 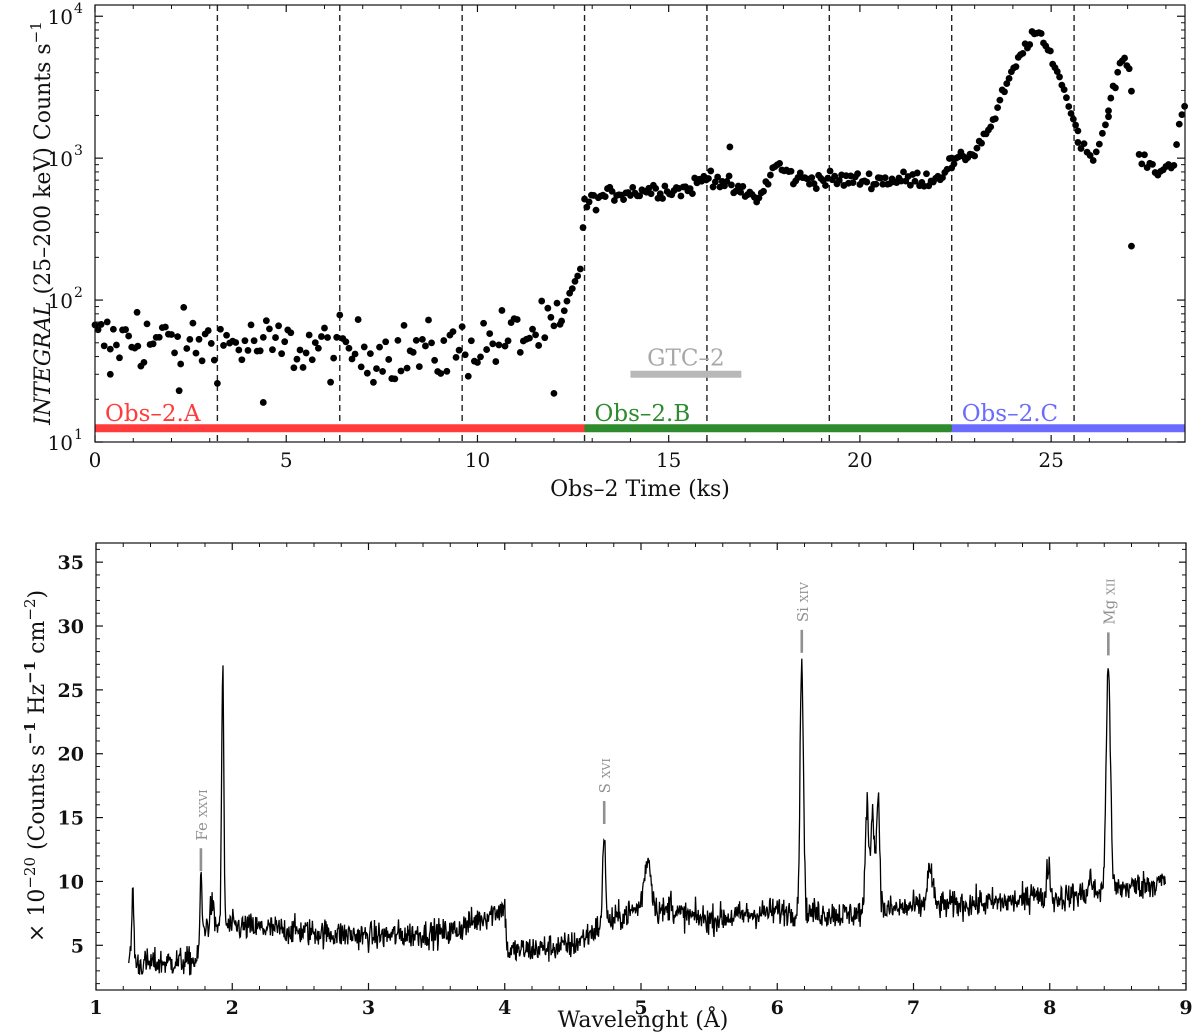 What do you see at coordinates (71, 691) in the screenshot?
I see `bottom-y-tick-label: 25` at bounding box center [71, 691].